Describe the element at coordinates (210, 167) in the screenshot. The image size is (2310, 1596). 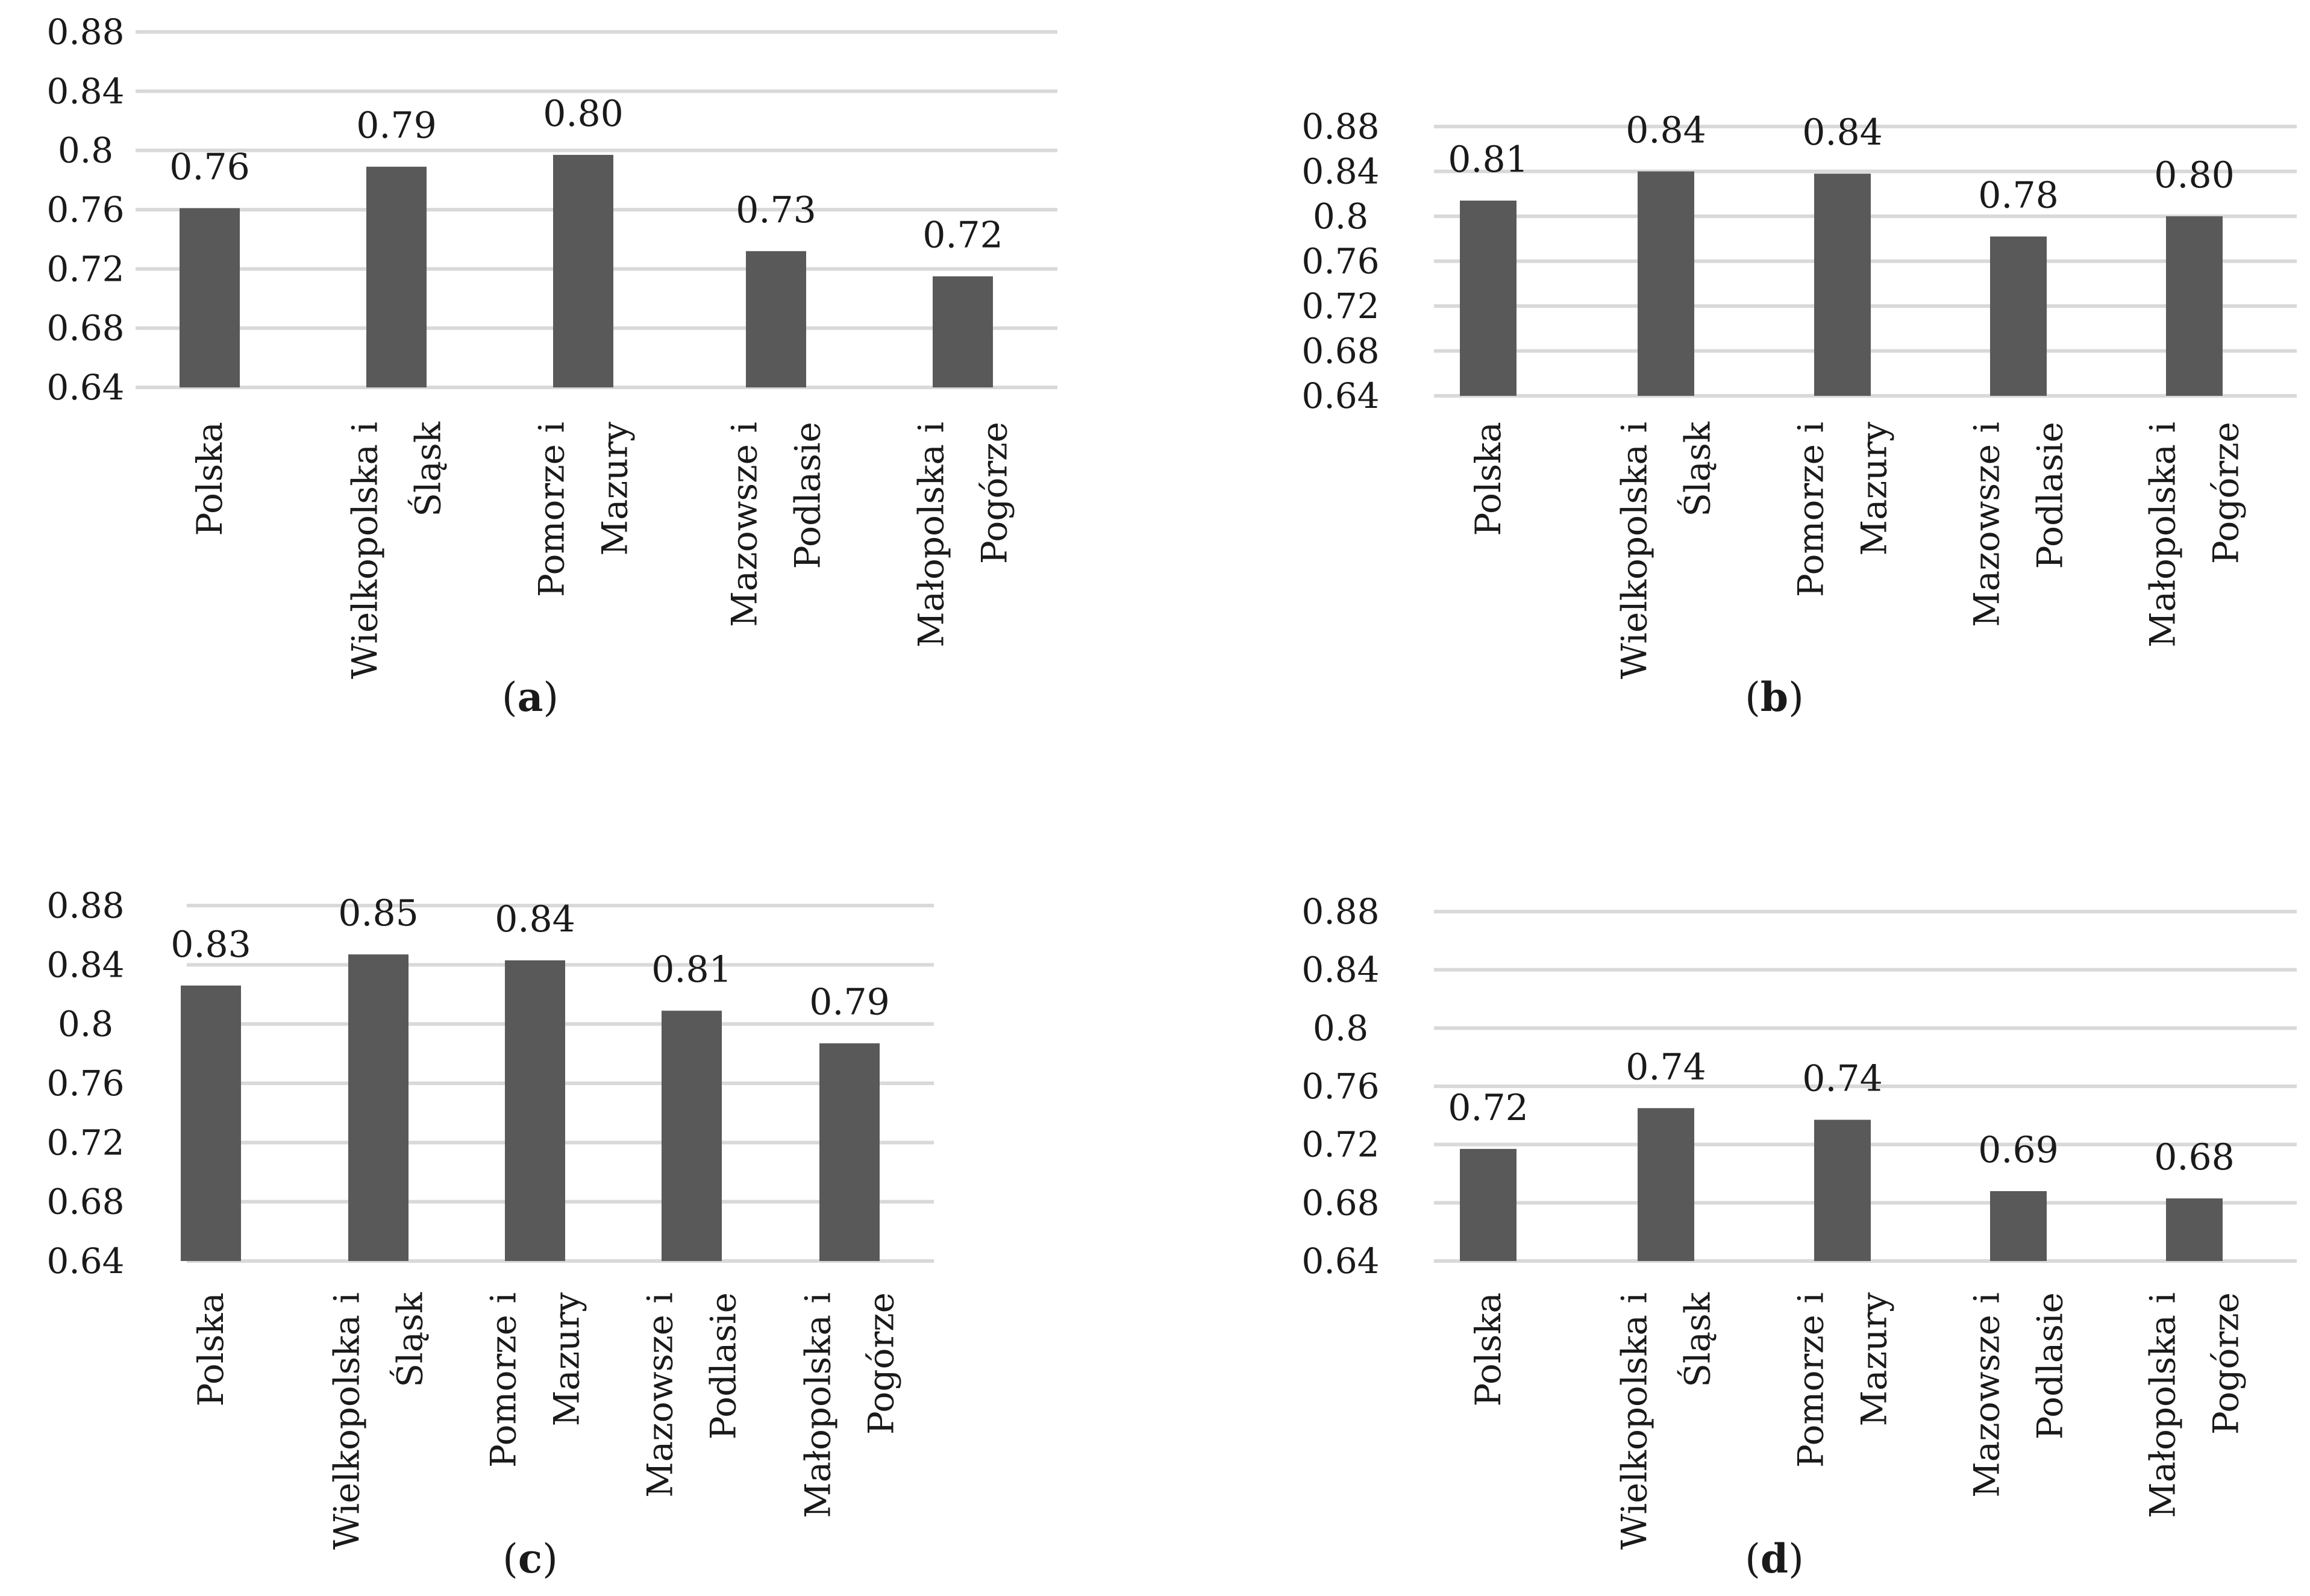
I see `data-label: 0.76` at that location.